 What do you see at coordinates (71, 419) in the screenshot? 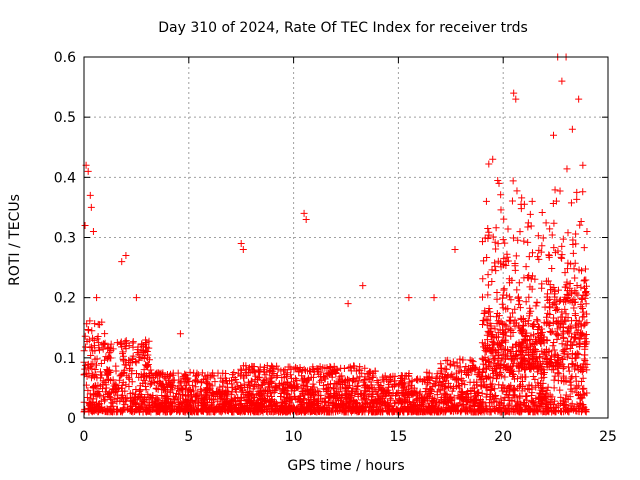
I see `y-tick-label: 0` at bounding box center [71, 419].